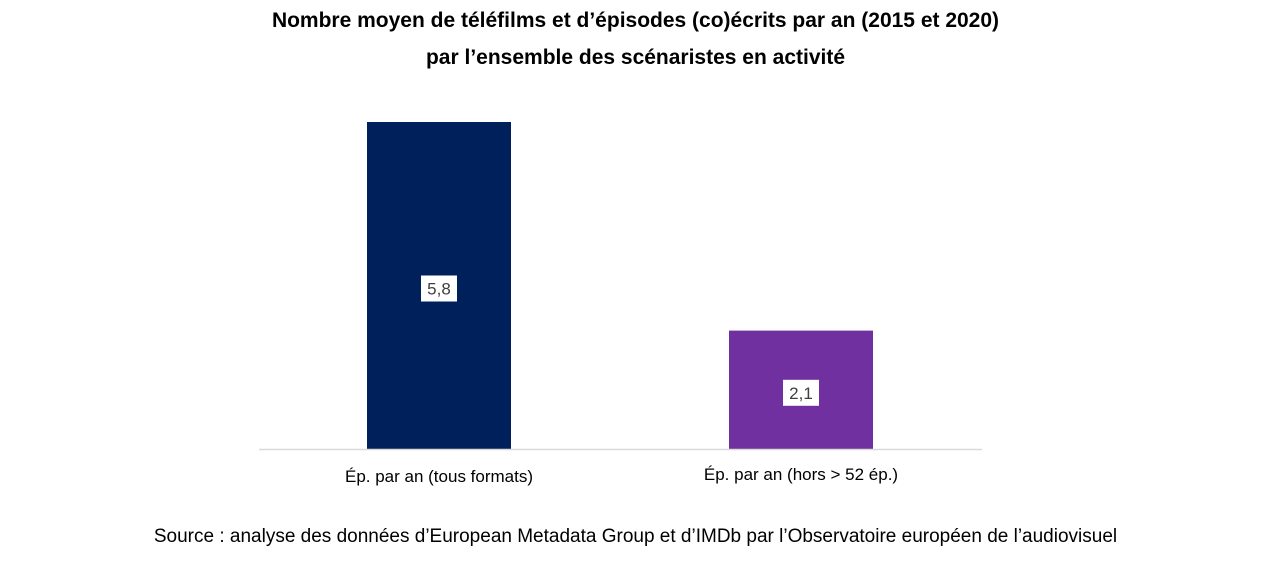  I want to click on category-label-2: Ép. par an (hors > 52 ép.), so click(801, 474).